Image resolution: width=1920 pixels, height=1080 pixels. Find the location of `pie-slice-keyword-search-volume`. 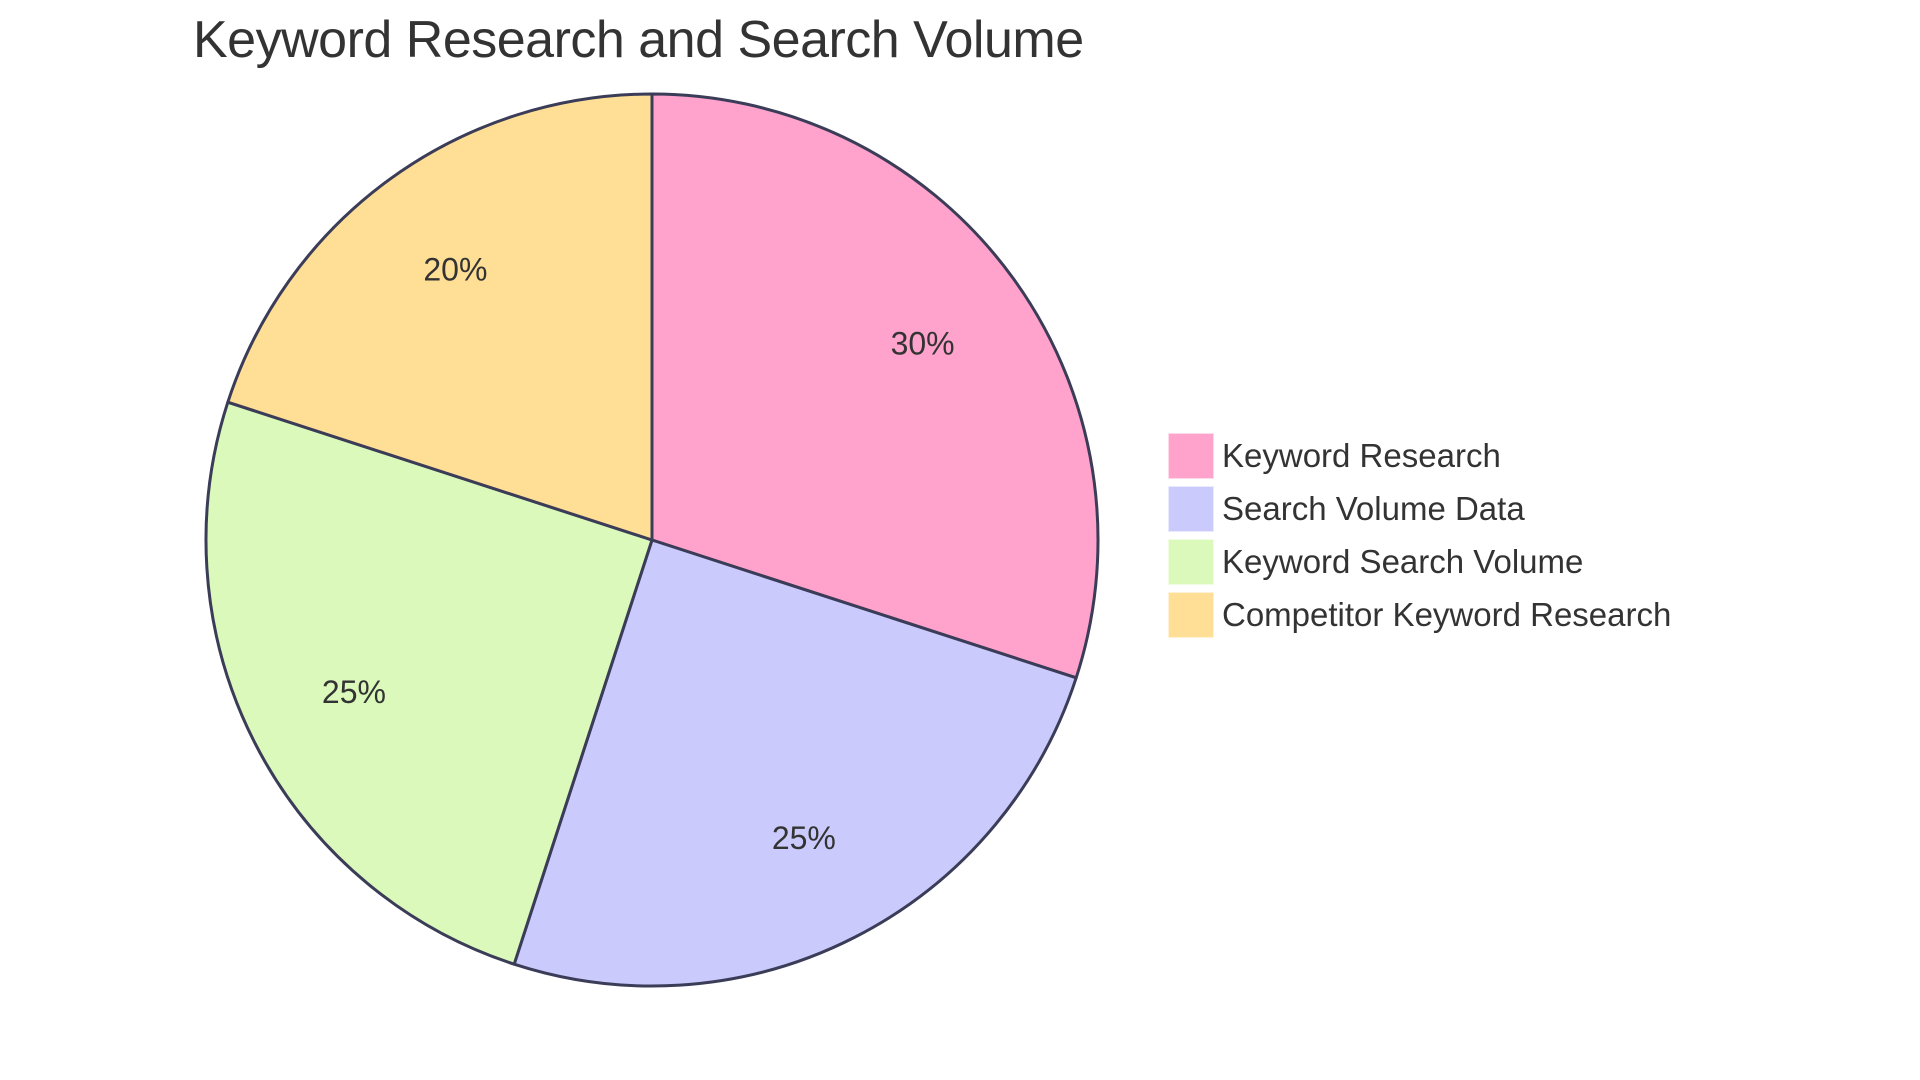

pie-slice-keyword-search-volume is located at coordinates (429, 683).